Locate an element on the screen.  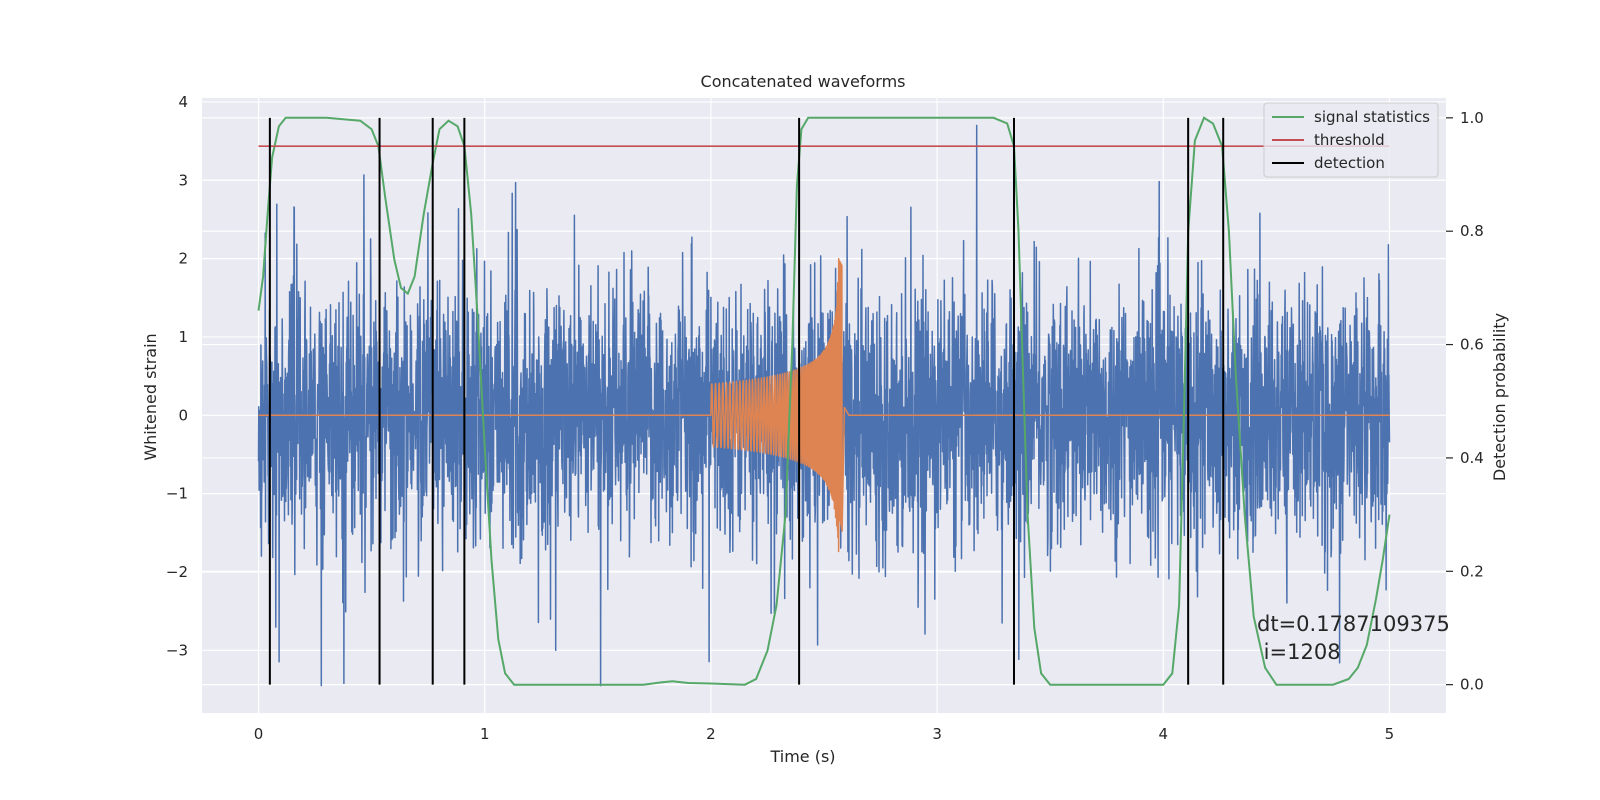
annotations: dt=0.1787109375 i=1208 is located at coordinates (1353, 638).